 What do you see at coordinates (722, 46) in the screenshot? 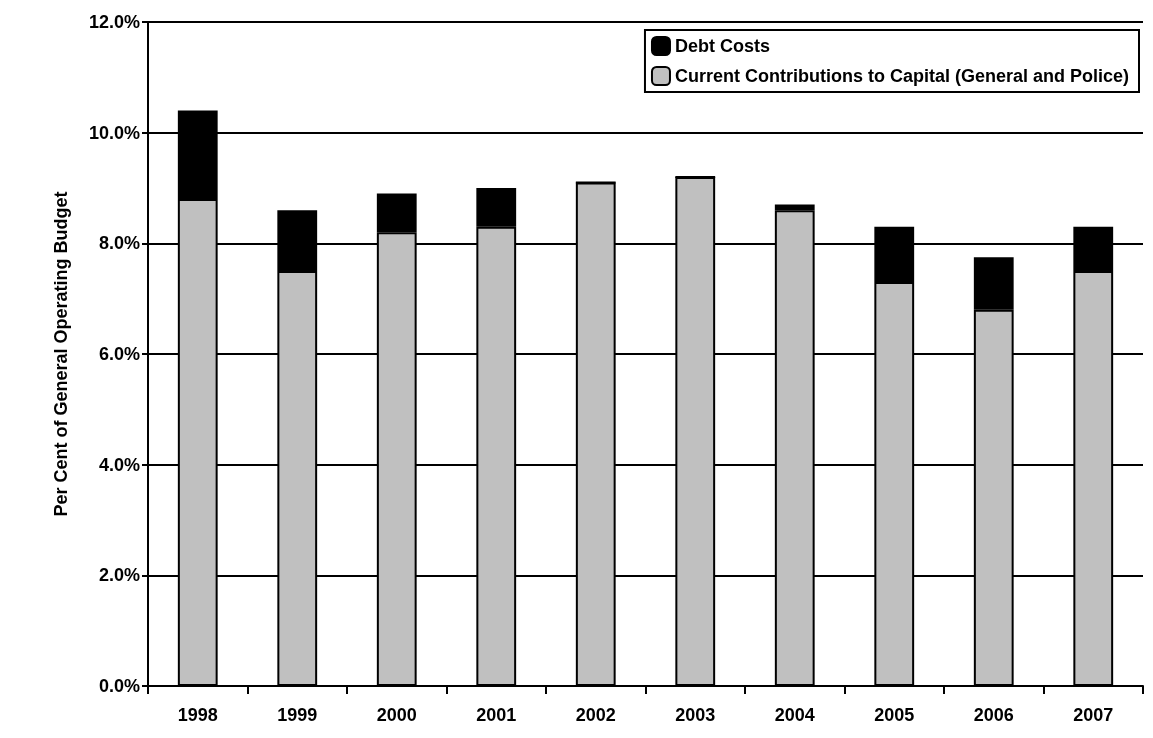
I see `legend-label: Debt Costs` at bounding box center [722, 46].